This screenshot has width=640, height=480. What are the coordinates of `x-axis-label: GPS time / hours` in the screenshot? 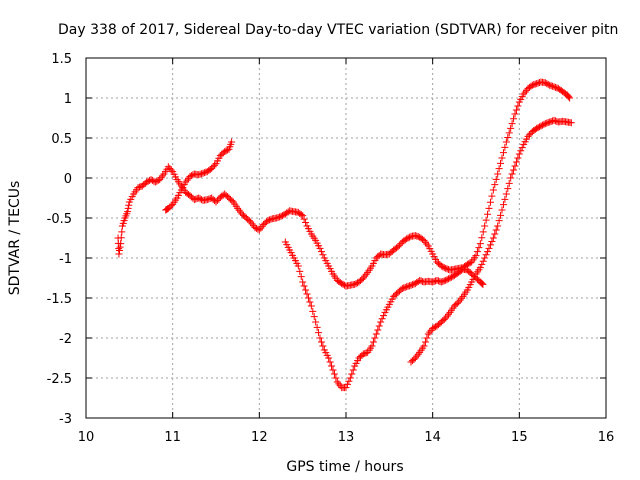 It's located at (344, 467).